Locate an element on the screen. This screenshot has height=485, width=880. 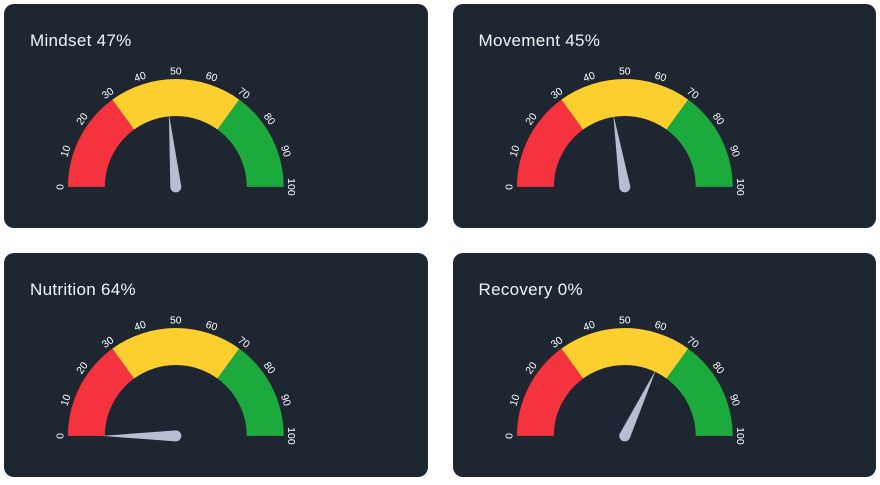
card-title-mindset: Mindset 47% is located at coordinates (81, 40).